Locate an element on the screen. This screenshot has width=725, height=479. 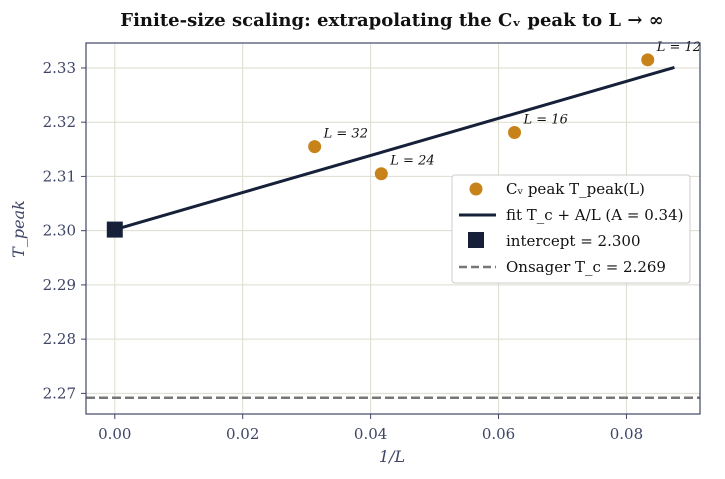
point-annotation: L = 32 is located at coordinates (345, 134).